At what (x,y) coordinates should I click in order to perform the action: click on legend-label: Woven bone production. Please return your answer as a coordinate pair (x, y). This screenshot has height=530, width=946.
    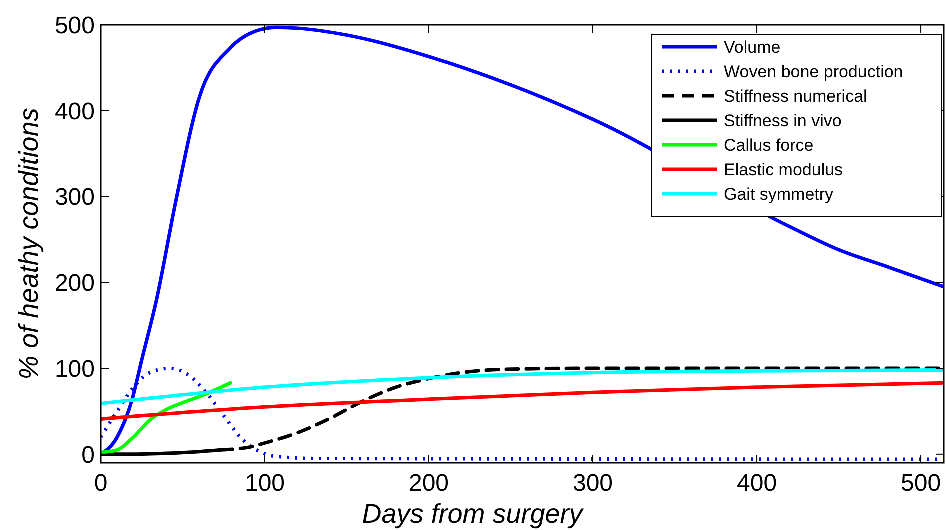
    Looking at the image, I should click on (814, 72).